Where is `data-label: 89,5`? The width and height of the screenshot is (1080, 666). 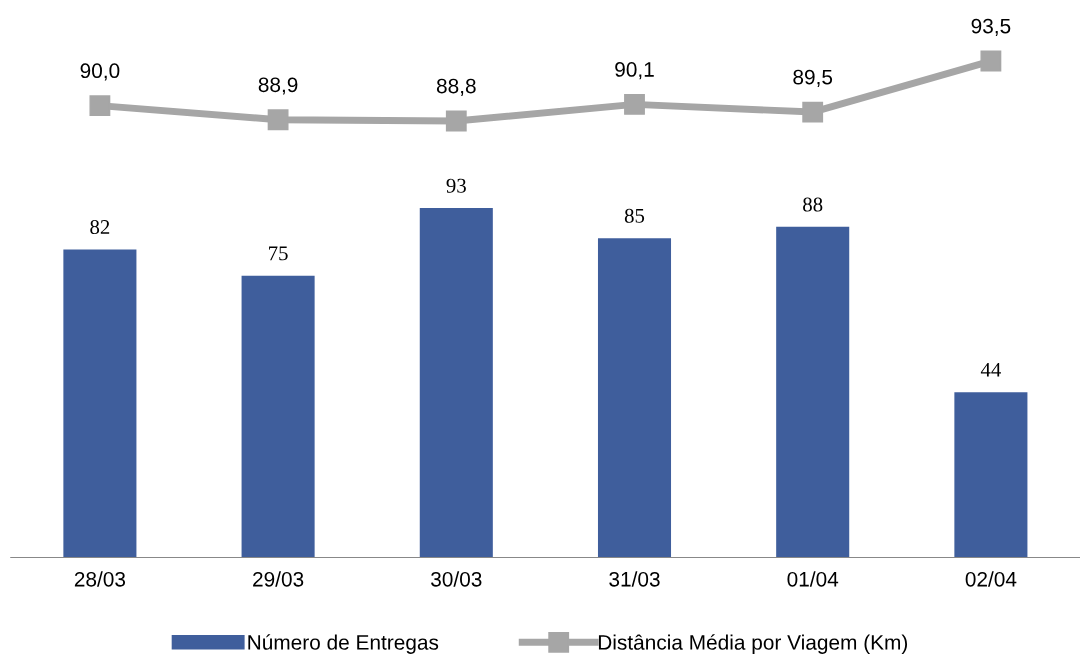 data-label: 89,5 is located at coordinates (813, 78).